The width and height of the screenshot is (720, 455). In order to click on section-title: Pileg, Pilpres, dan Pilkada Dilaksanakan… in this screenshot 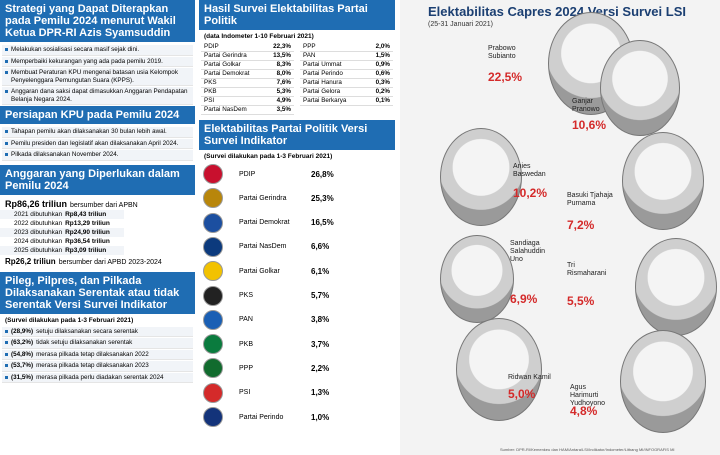, I will do `click(97, 292)`.